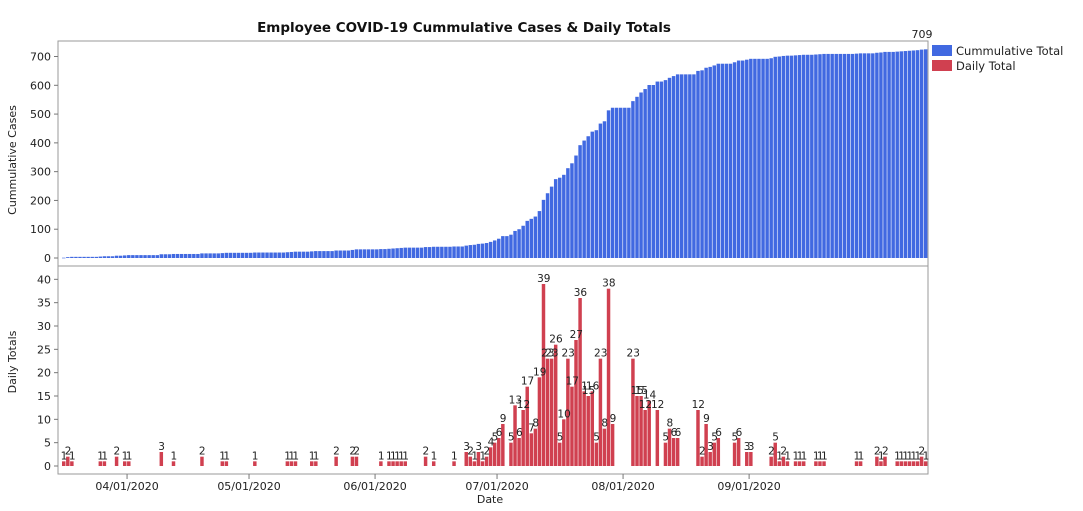 The image size is (1083, 511). Describe the element at coordinates (44, 279) in the screenshot. I see `y-axis-daily-tick-label: 40` at that location.